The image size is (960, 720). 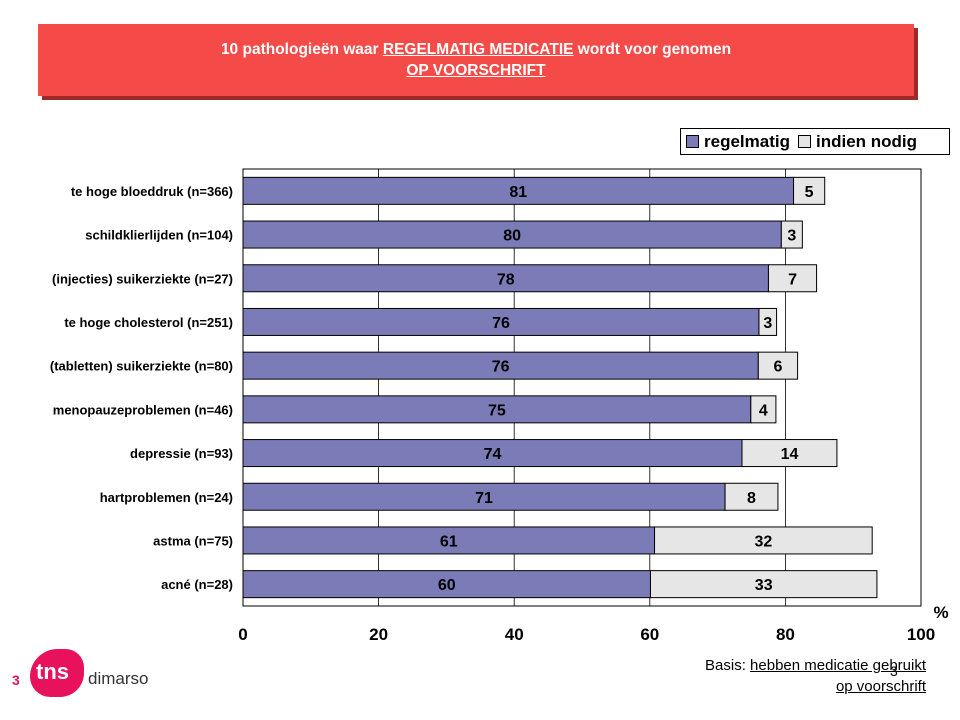 I want to click on title-line-2: OP VOORSCHRIFT, so click(x=476, y=70).